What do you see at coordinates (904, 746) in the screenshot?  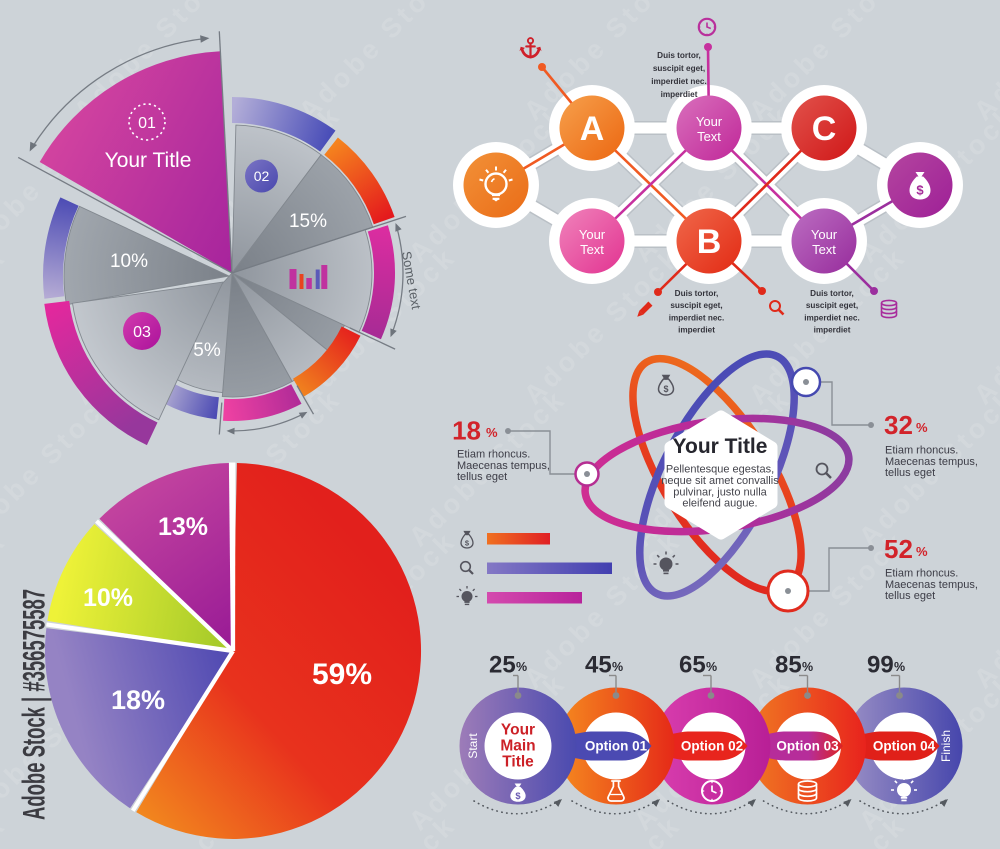 I see `svg-text: Option 04` at bounding box center [904, 746].